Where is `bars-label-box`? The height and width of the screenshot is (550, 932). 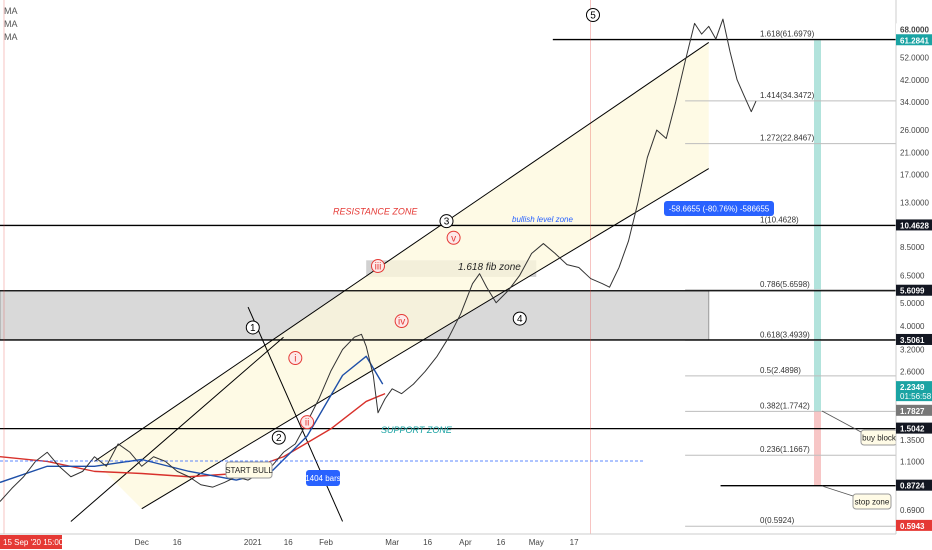
bars-label-box is located at coordinates (323, 478).